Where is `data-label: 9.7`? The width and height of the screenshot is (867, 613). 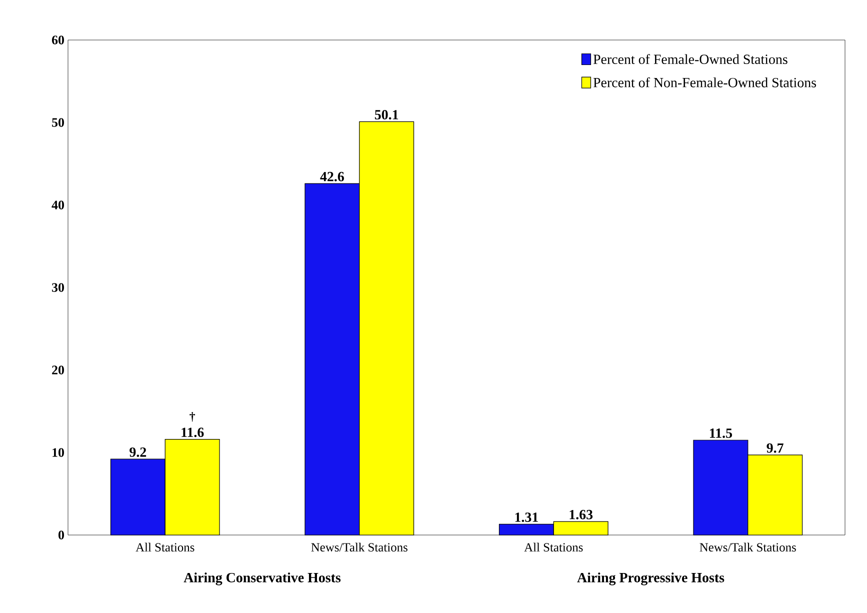
data-label: 9.7 is located at coordinates (775, 448).